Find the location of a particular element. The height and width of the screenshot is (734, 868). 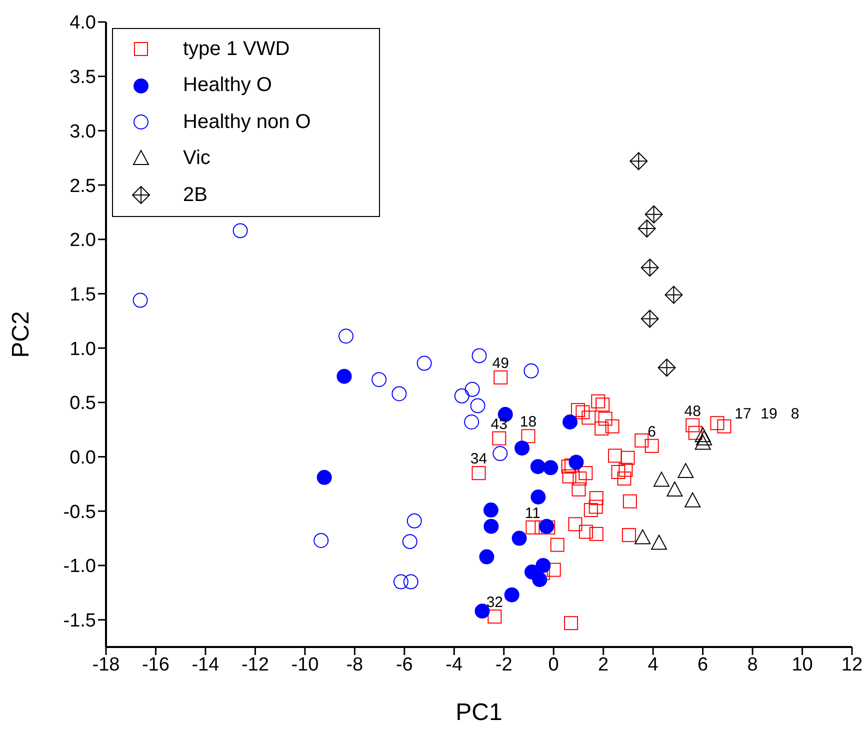

legend-label: type 1 VWD is located at coordinates (236, 49).